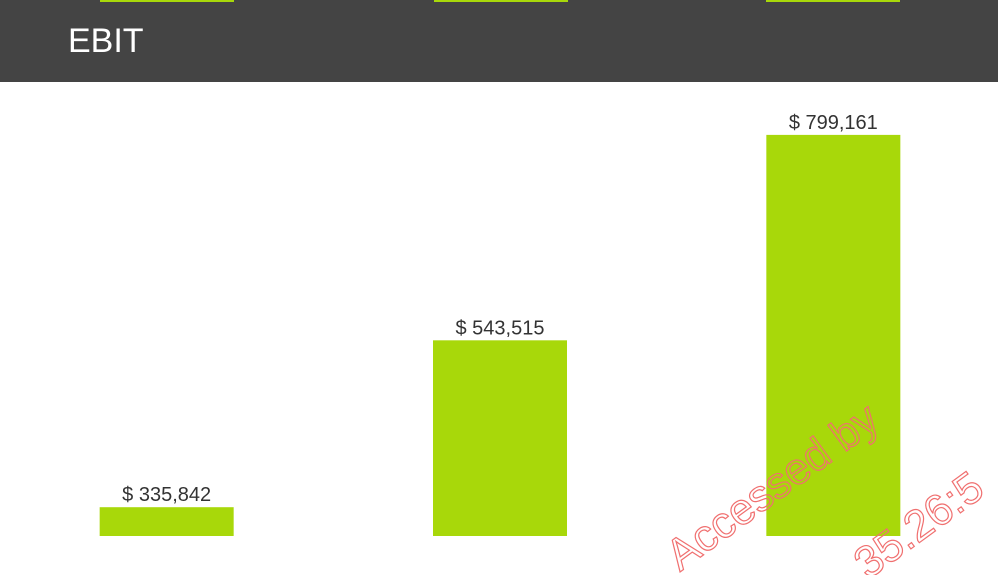  What do you see at coordinates (500, 328) in the screenshot?
I see `data-label: $ 543,515` at bounding box center [500, 328].